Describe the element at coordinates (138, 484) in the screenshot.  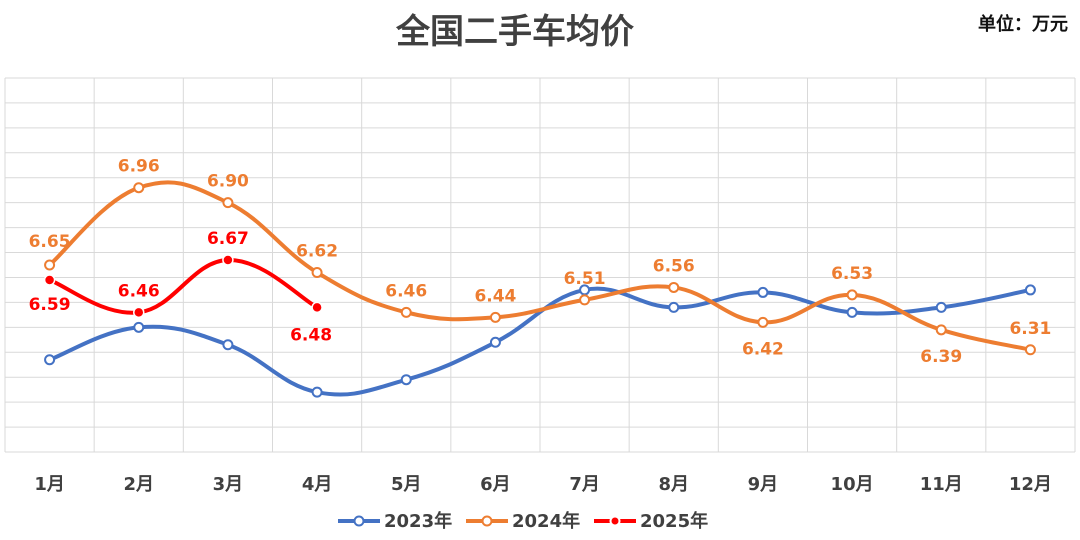
I see `x-tick-label: 2月` at that location.